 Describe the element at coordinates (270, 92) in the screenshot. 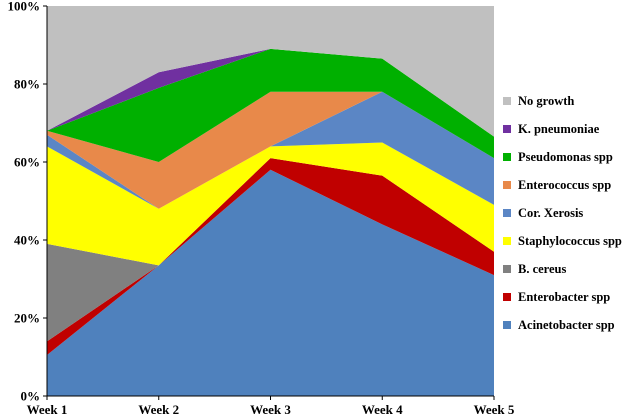

I see `area-k-pneumoniae` at that location.